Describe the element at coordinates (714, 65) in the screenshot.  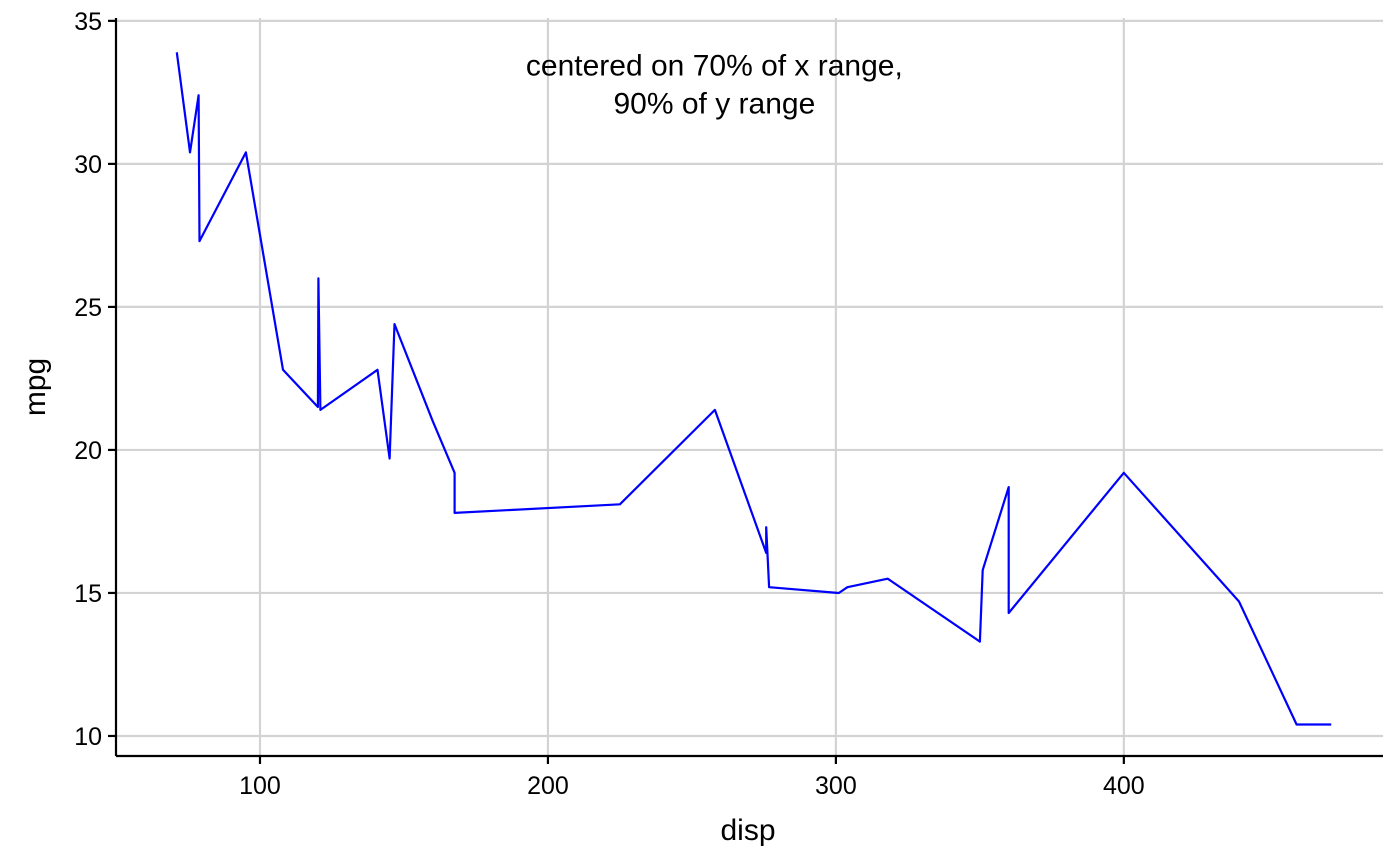
I see `annotation-line-1: centered on 70% of x range,` at that location.